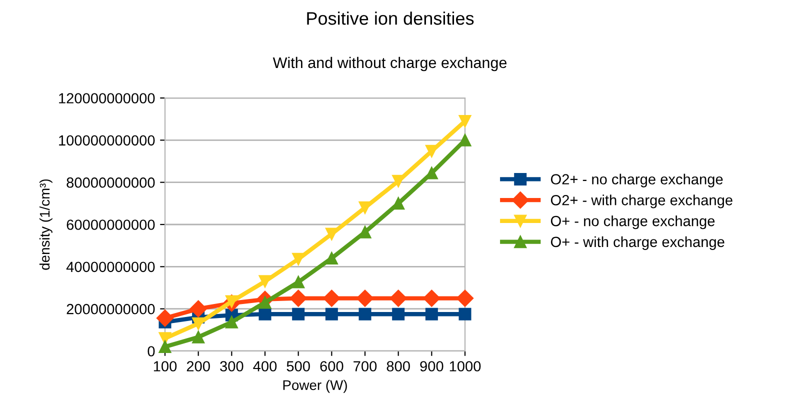 This screenshot has height=416, width=788. I want to click on x-tick-label: 700, so click(365, 366).